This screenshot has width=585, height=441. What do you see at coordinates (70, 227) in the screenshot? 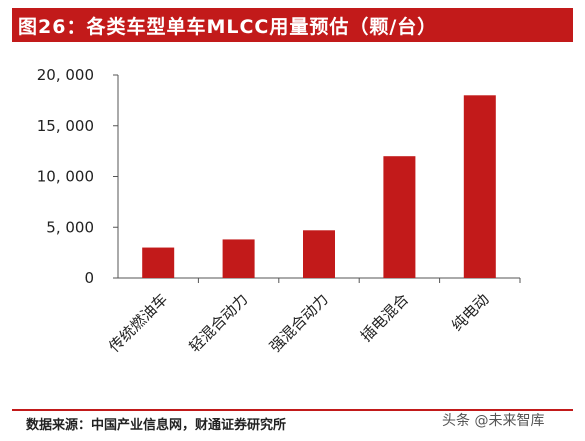
I see `y-tick-label: 5, 000` at bounding box center [70, 227].